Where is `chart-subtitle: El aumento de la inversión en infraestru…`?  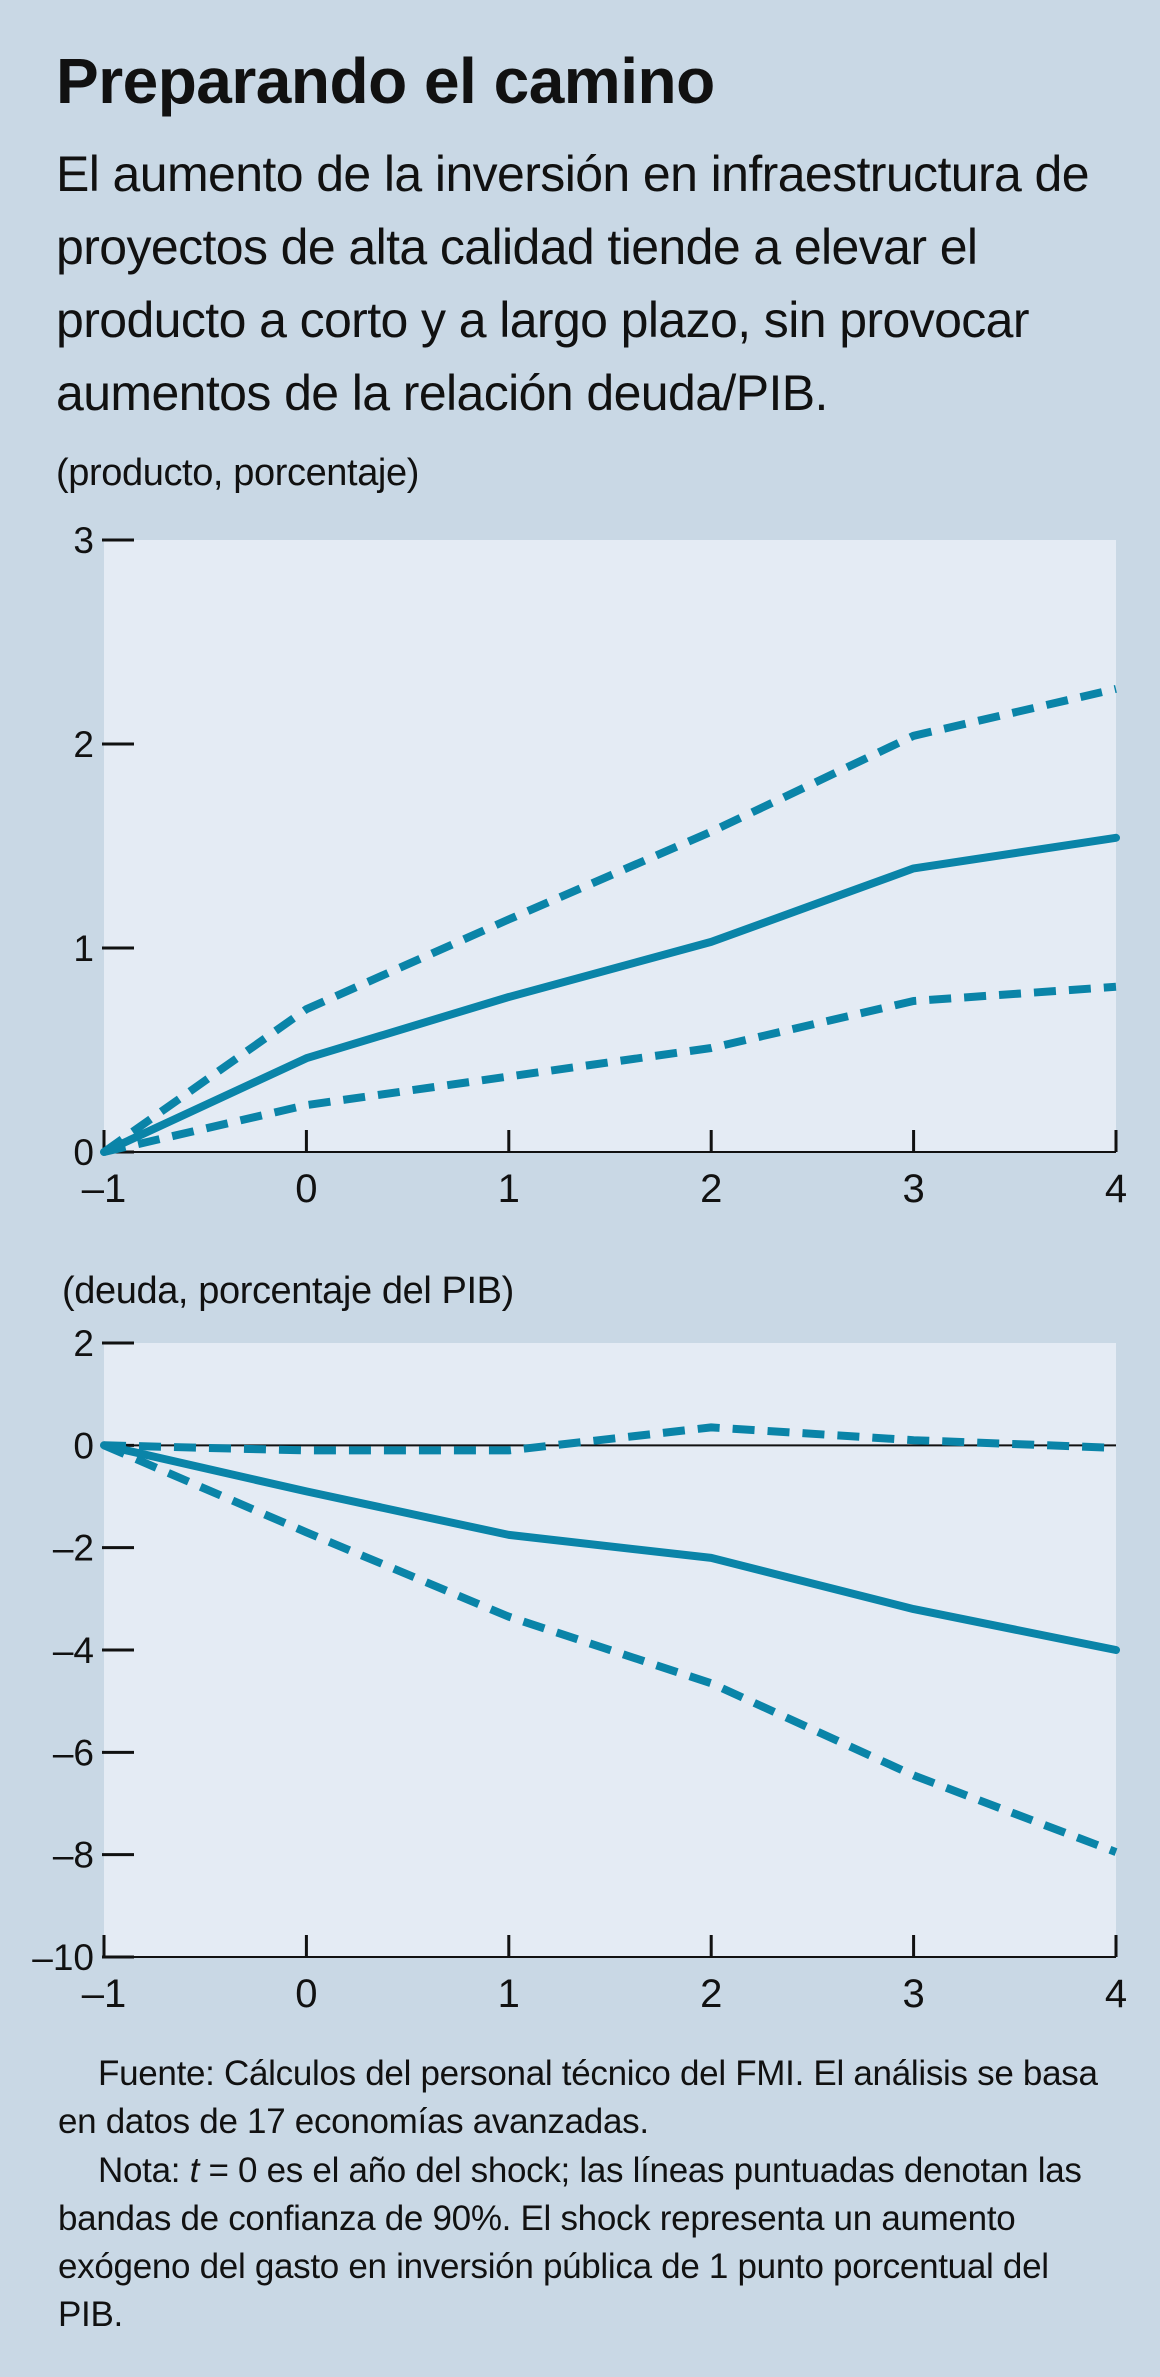 chart-subtitle: El aumento de la inversión en infraestru… is located at coordinates (573, 283).